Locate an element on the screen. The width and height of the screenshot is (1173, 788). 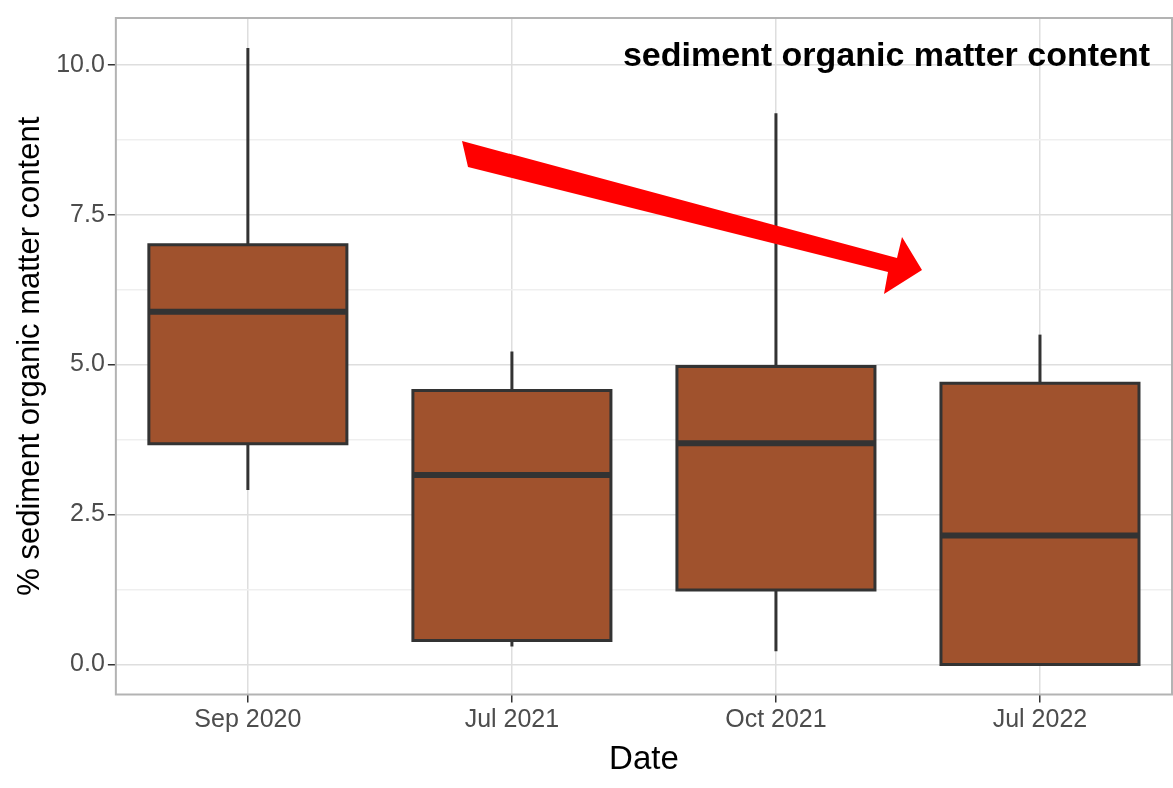
y-tick-label: 7.5 is located at coordinates (87, 212).